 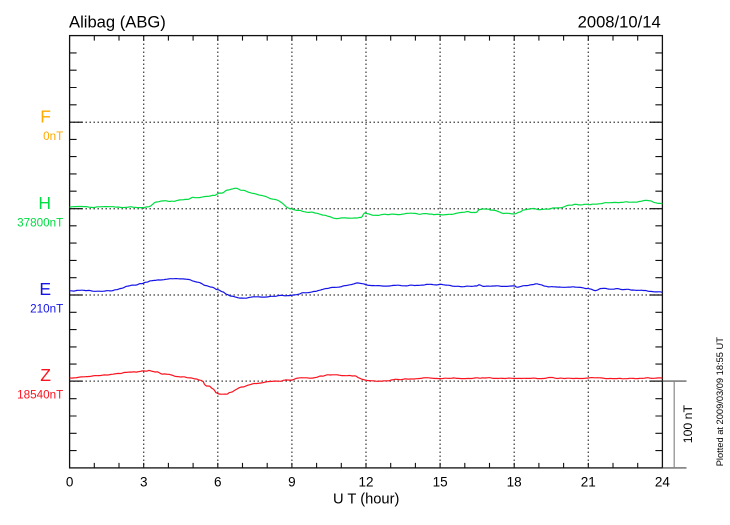 I want to click on svg-text: 6, so click(x=218, y=481).